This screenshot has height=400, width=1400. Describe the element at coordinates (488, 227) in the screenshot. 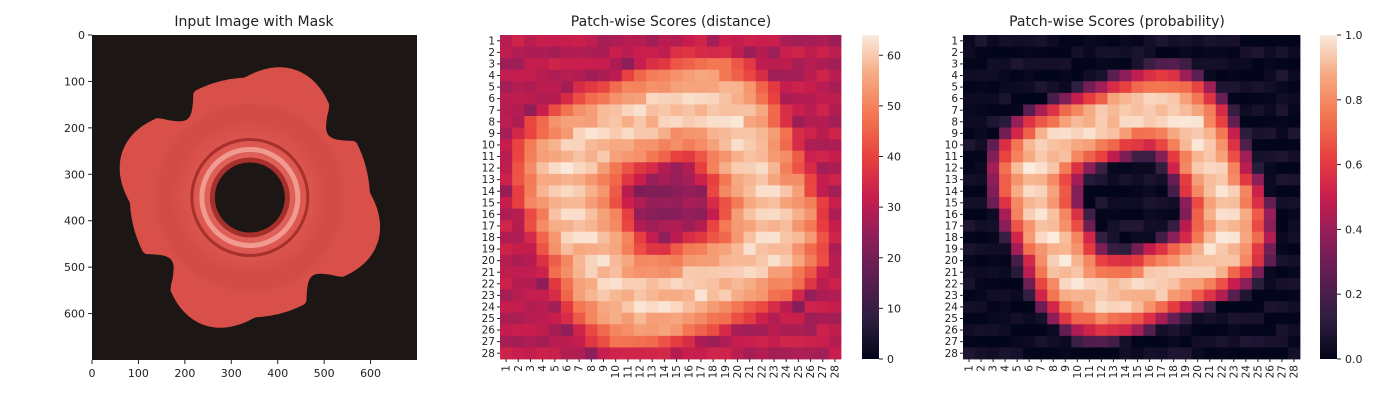

I see `heatmap-y-tick-label: 17` at that location.